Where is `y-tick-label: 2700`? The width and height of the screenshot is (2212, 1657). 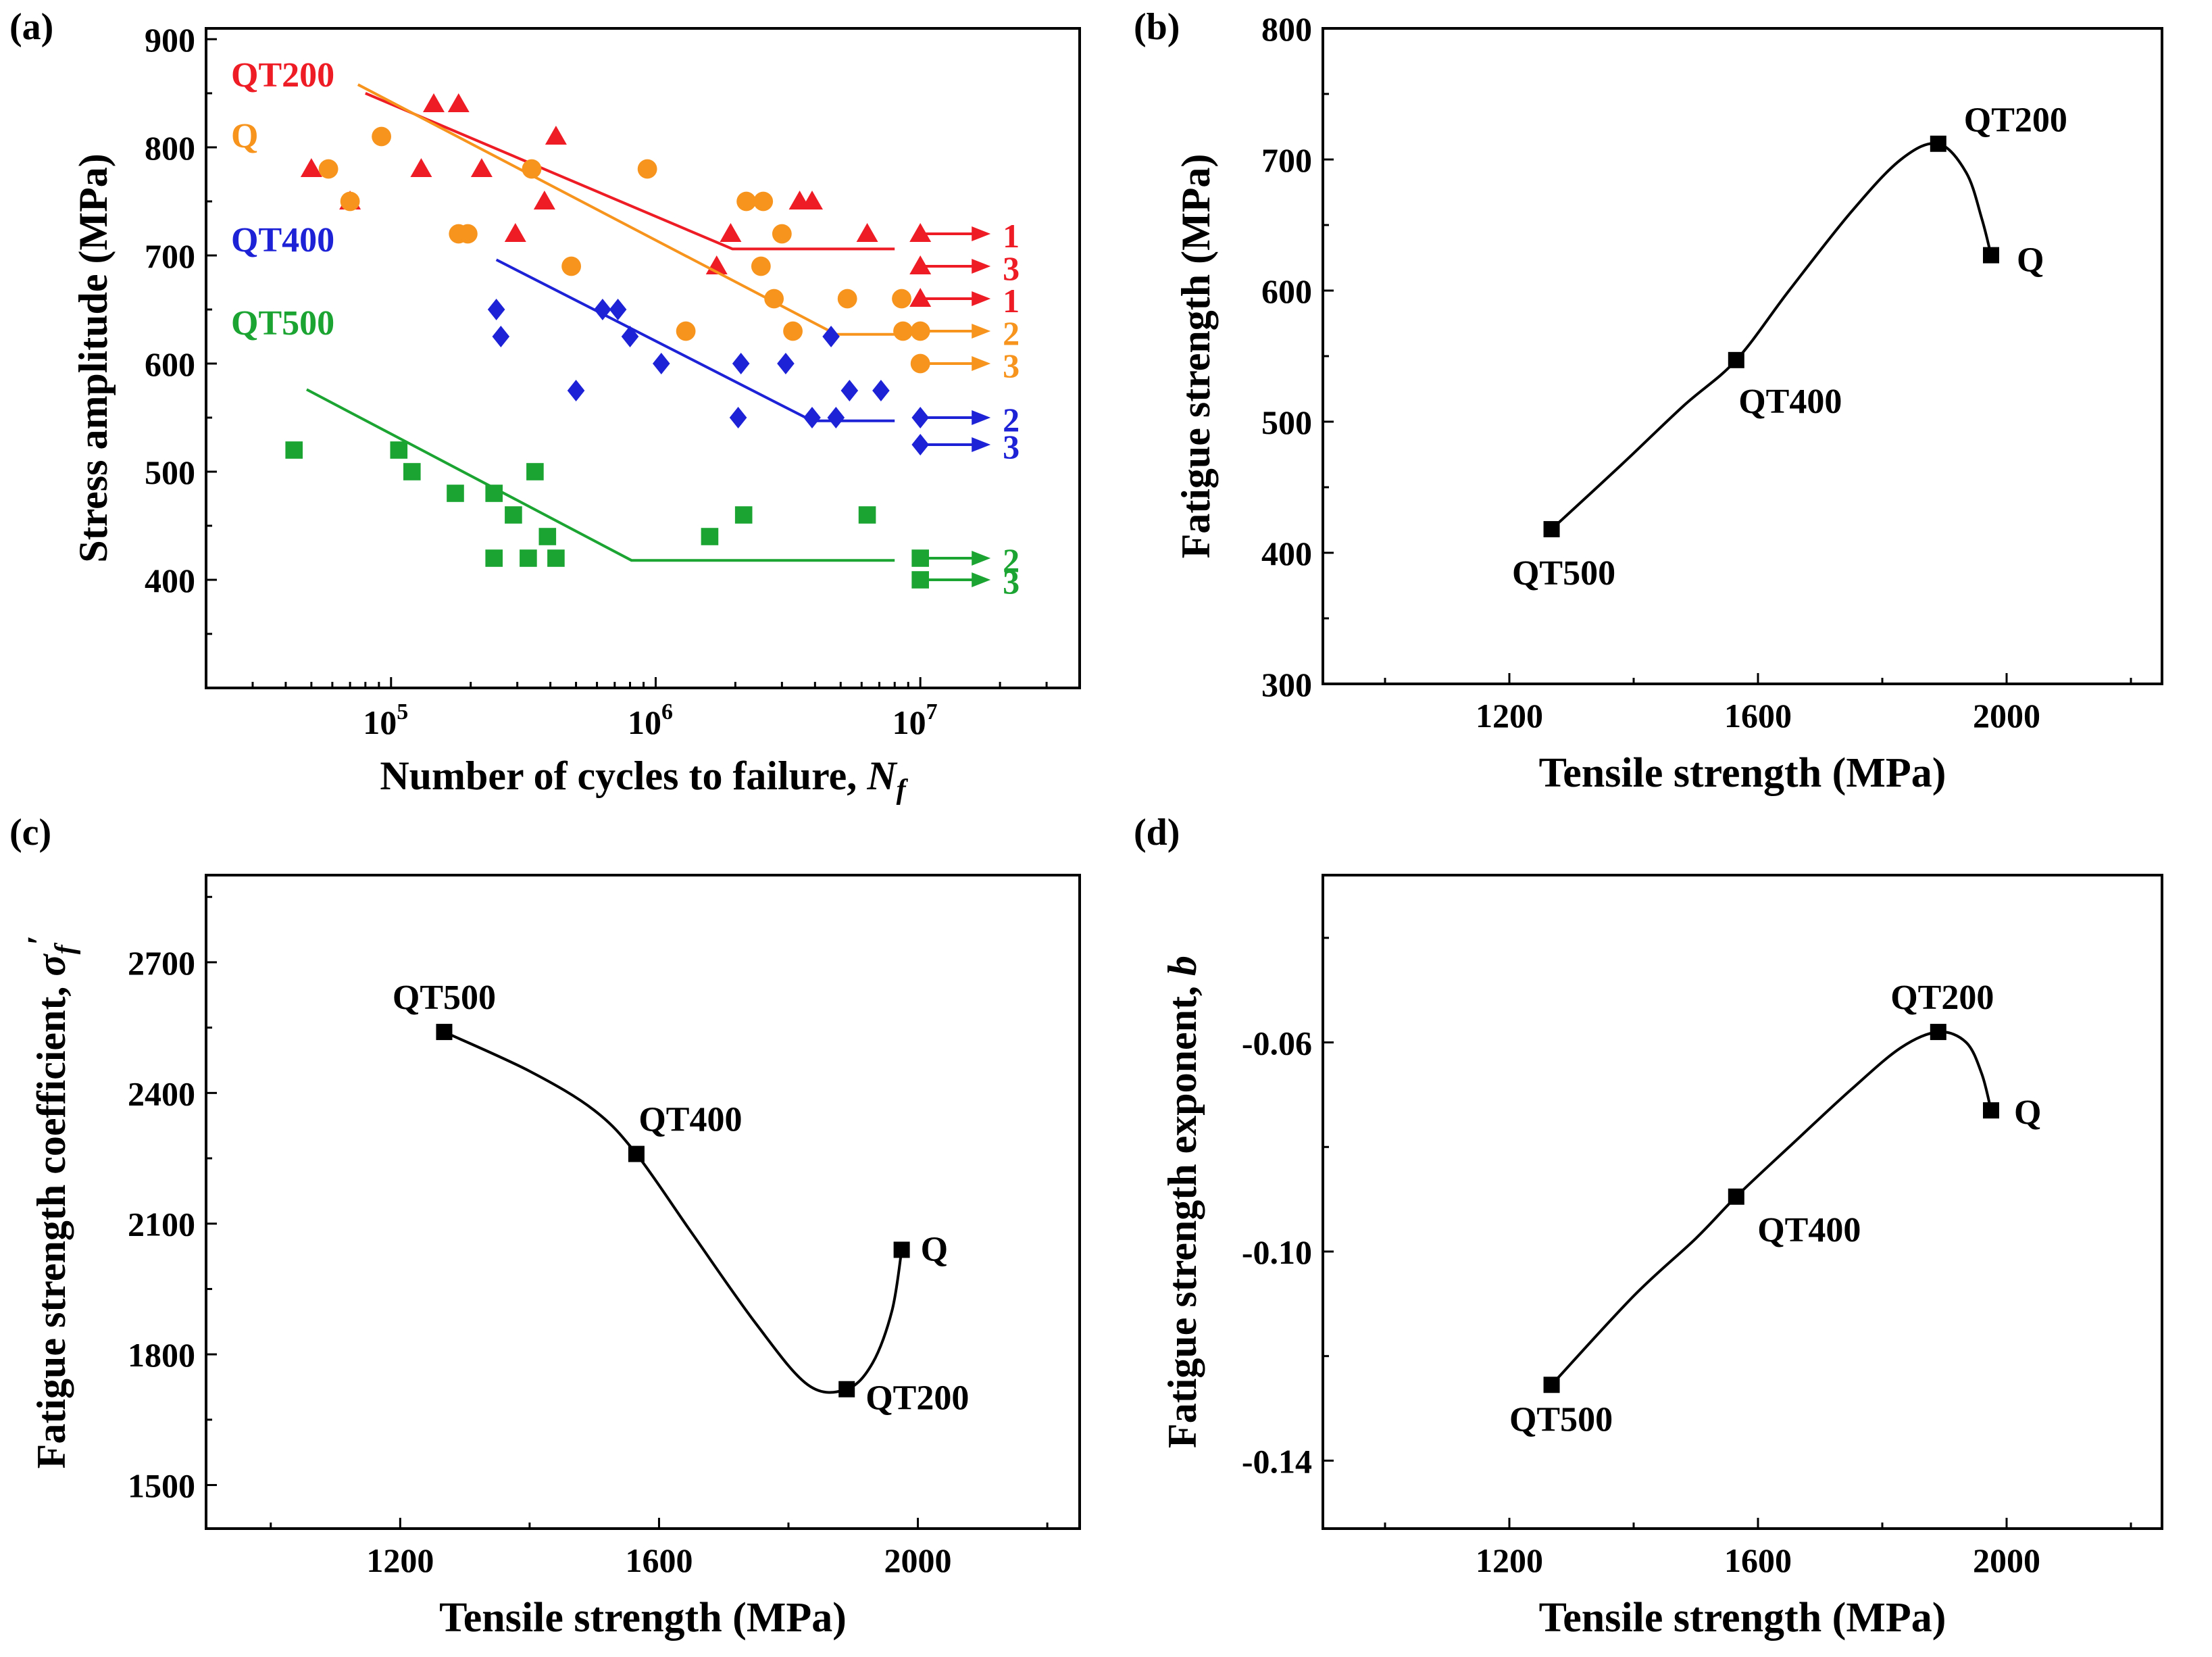 y-tick-label: 2700 is located at coordinates (161, 963).